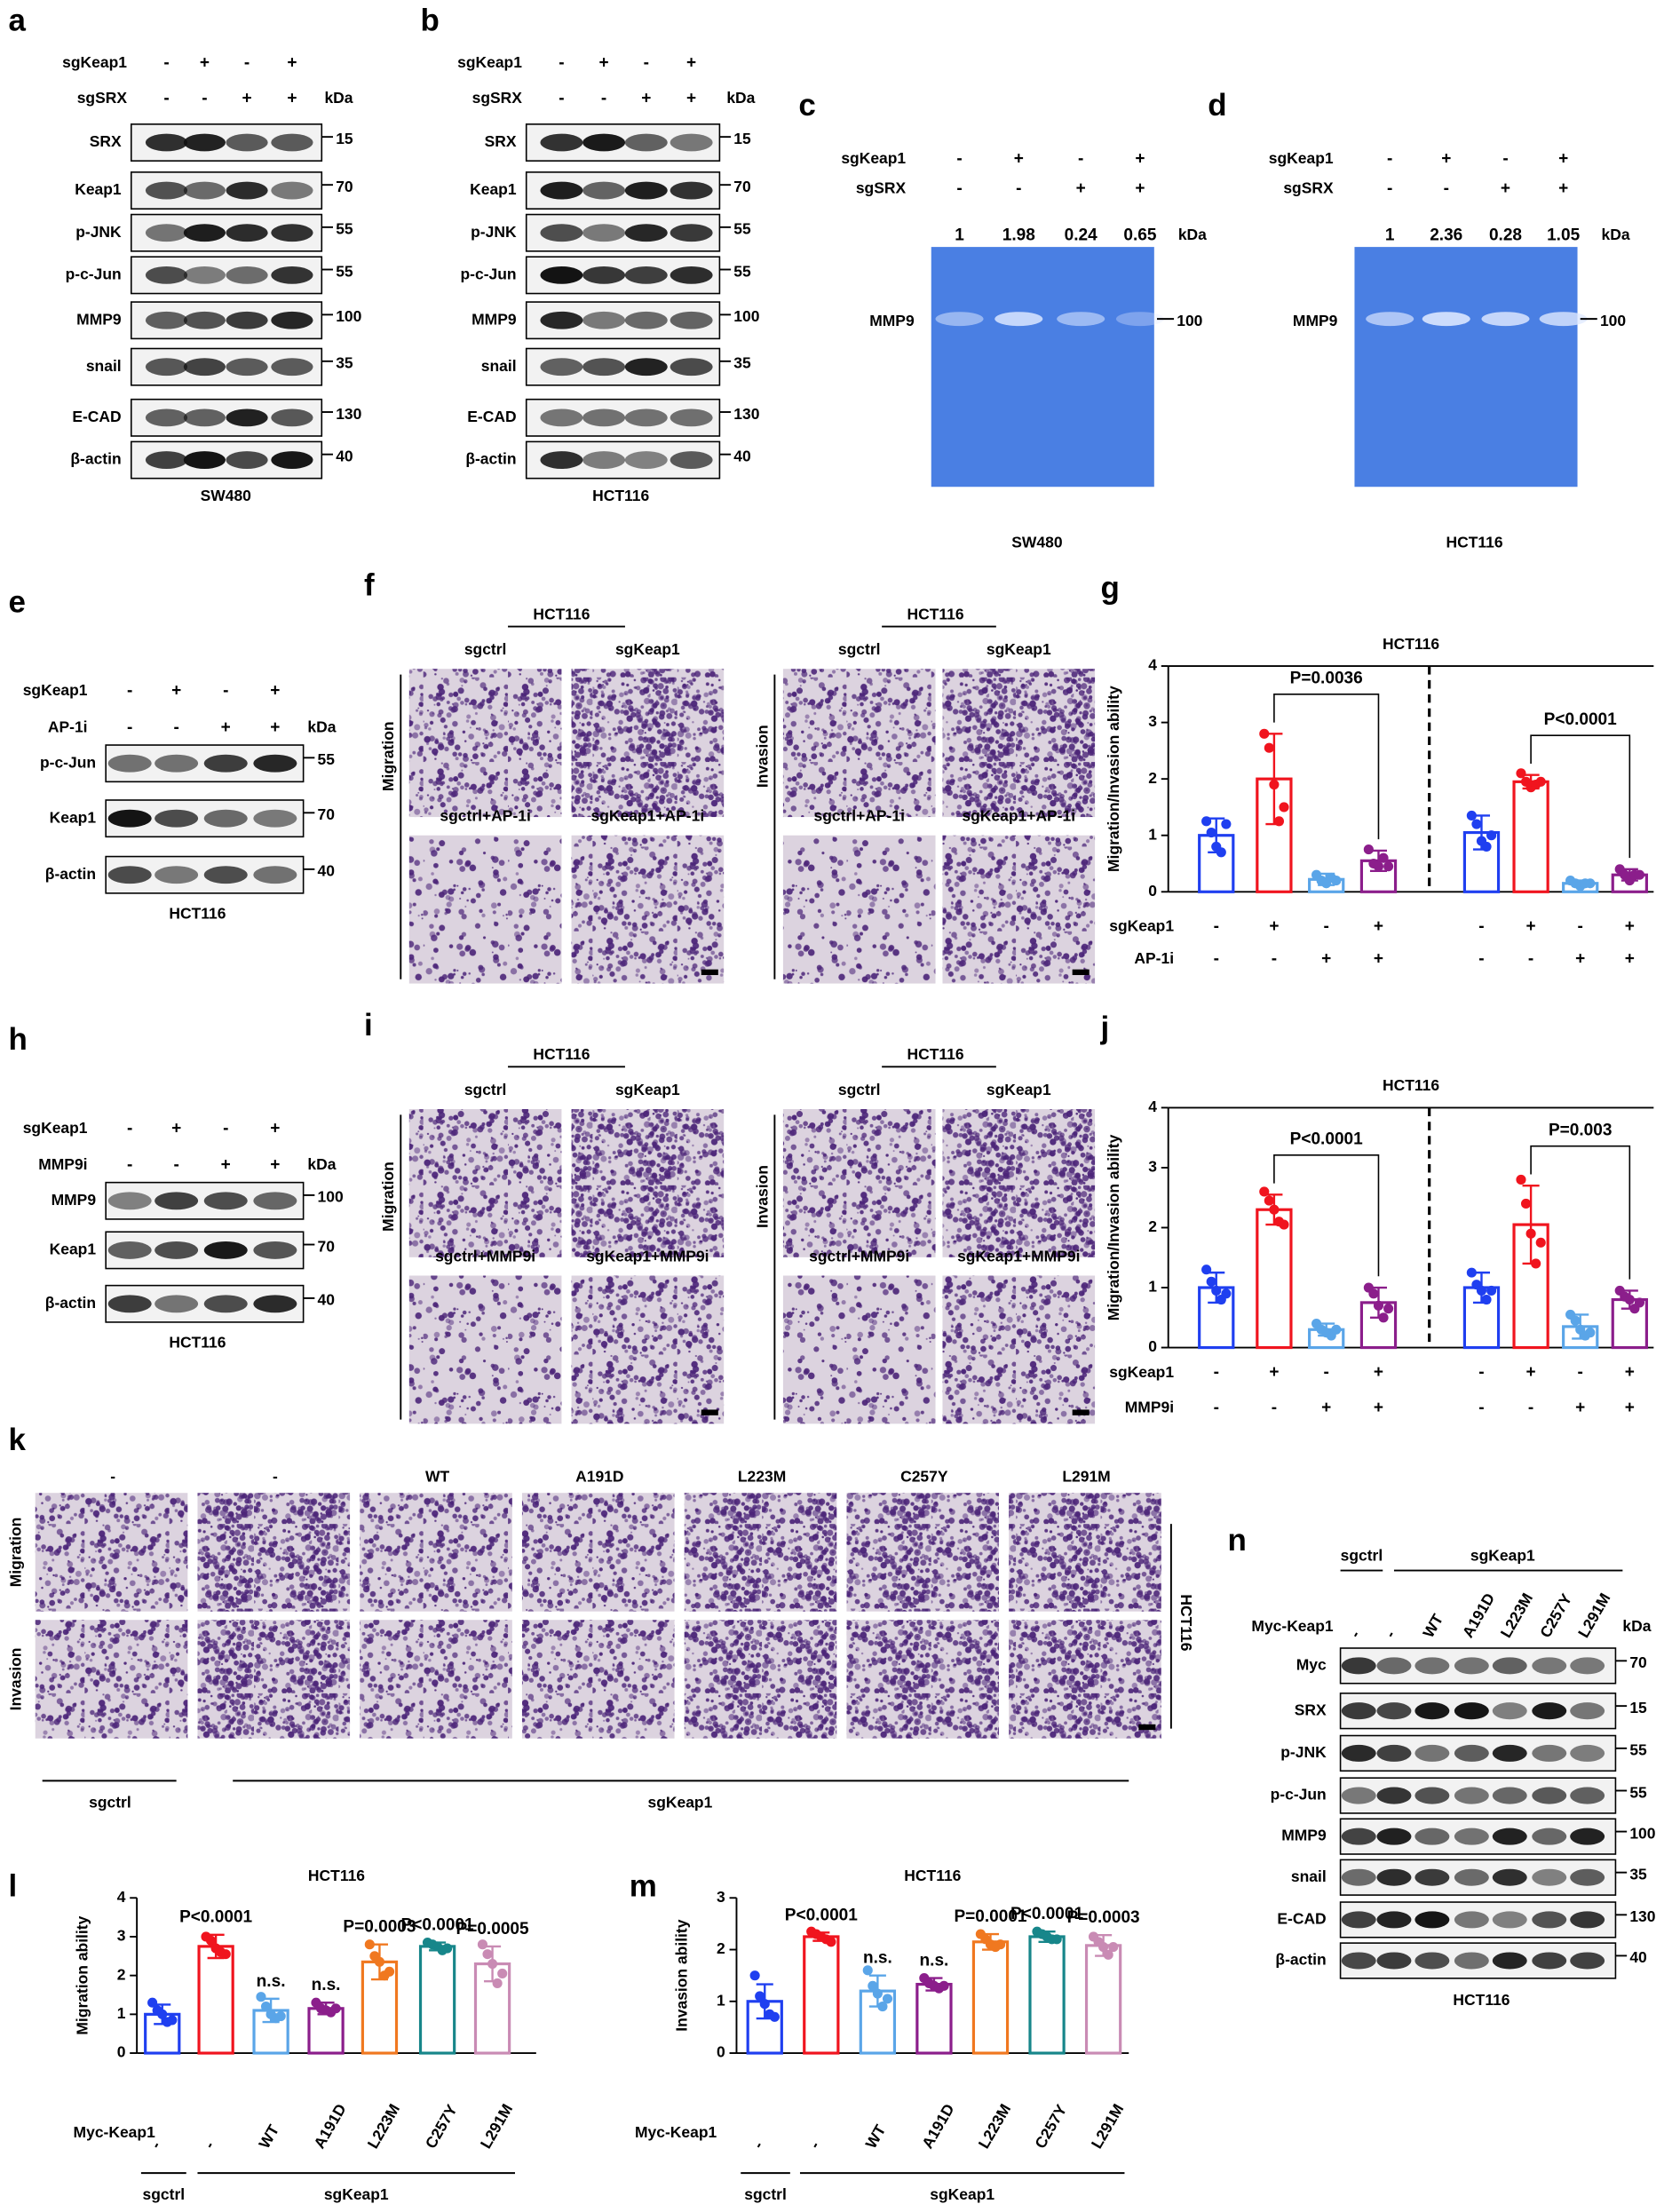 The width and height of the screenshot is (1672, 2212). I want to click on column-label: -, so click(275, 1476).